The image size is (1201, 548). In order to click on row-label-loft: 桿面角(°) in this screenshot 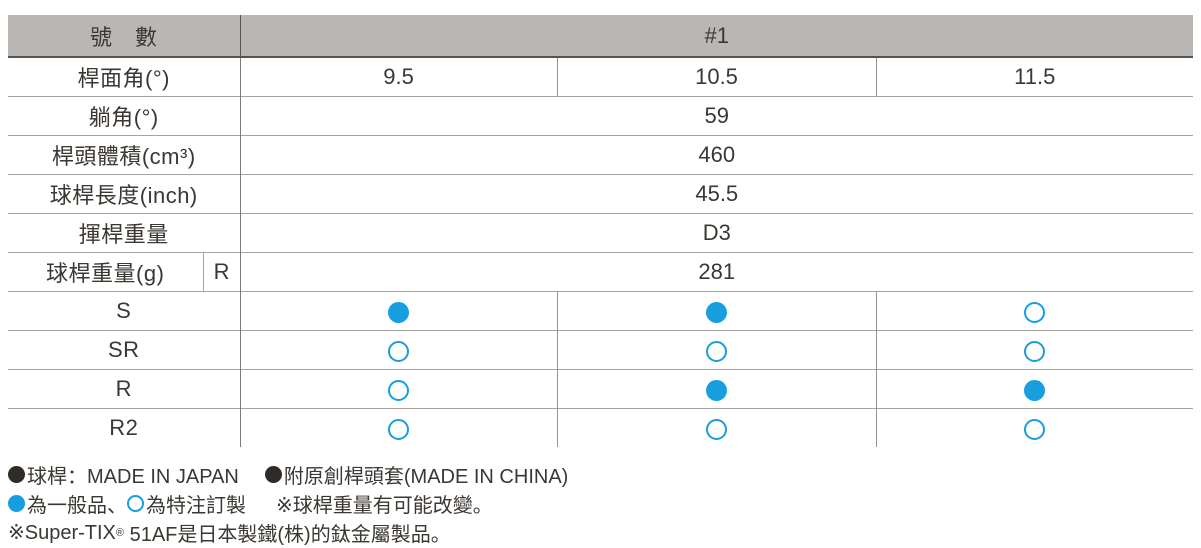, I will do `click(124, 76)`.